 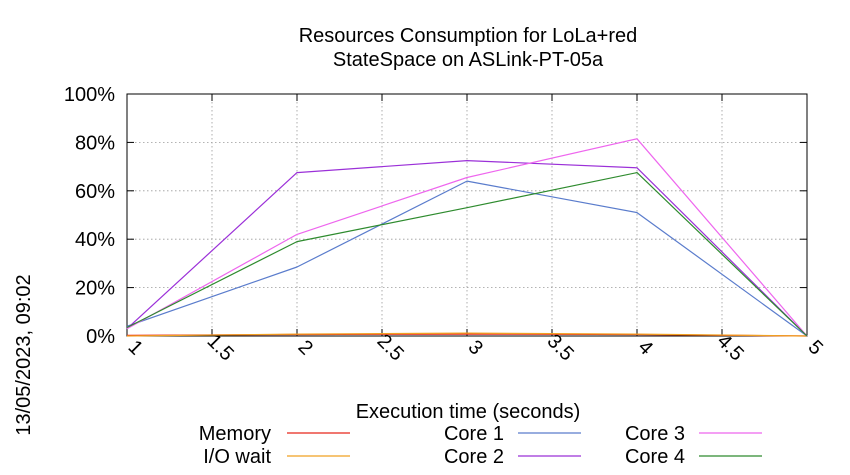 I want to click on chart-title-line-1: Resources Consumption for LoLa+red, so click(x=468, y=36).